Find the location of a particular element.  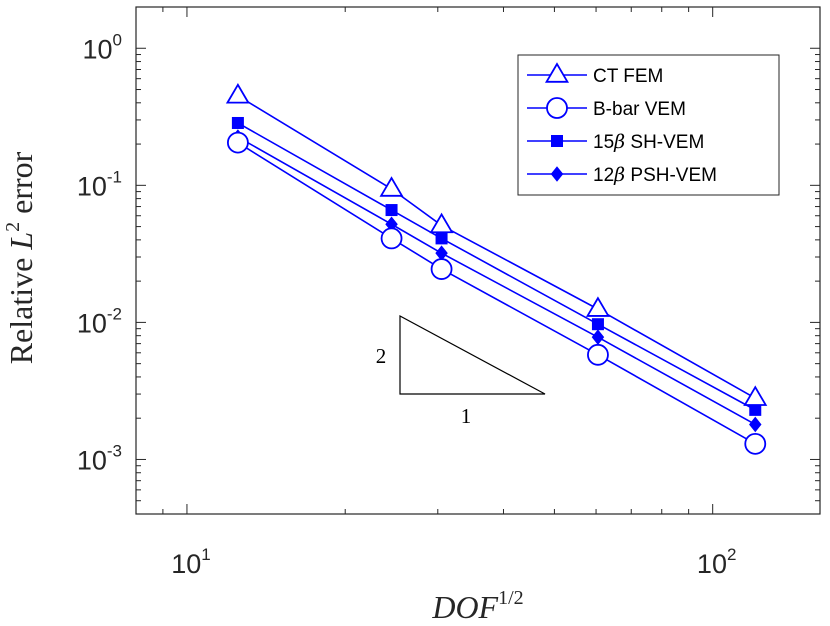

y-axis-label: Relative L2 error is located at coordinates (20, 257).